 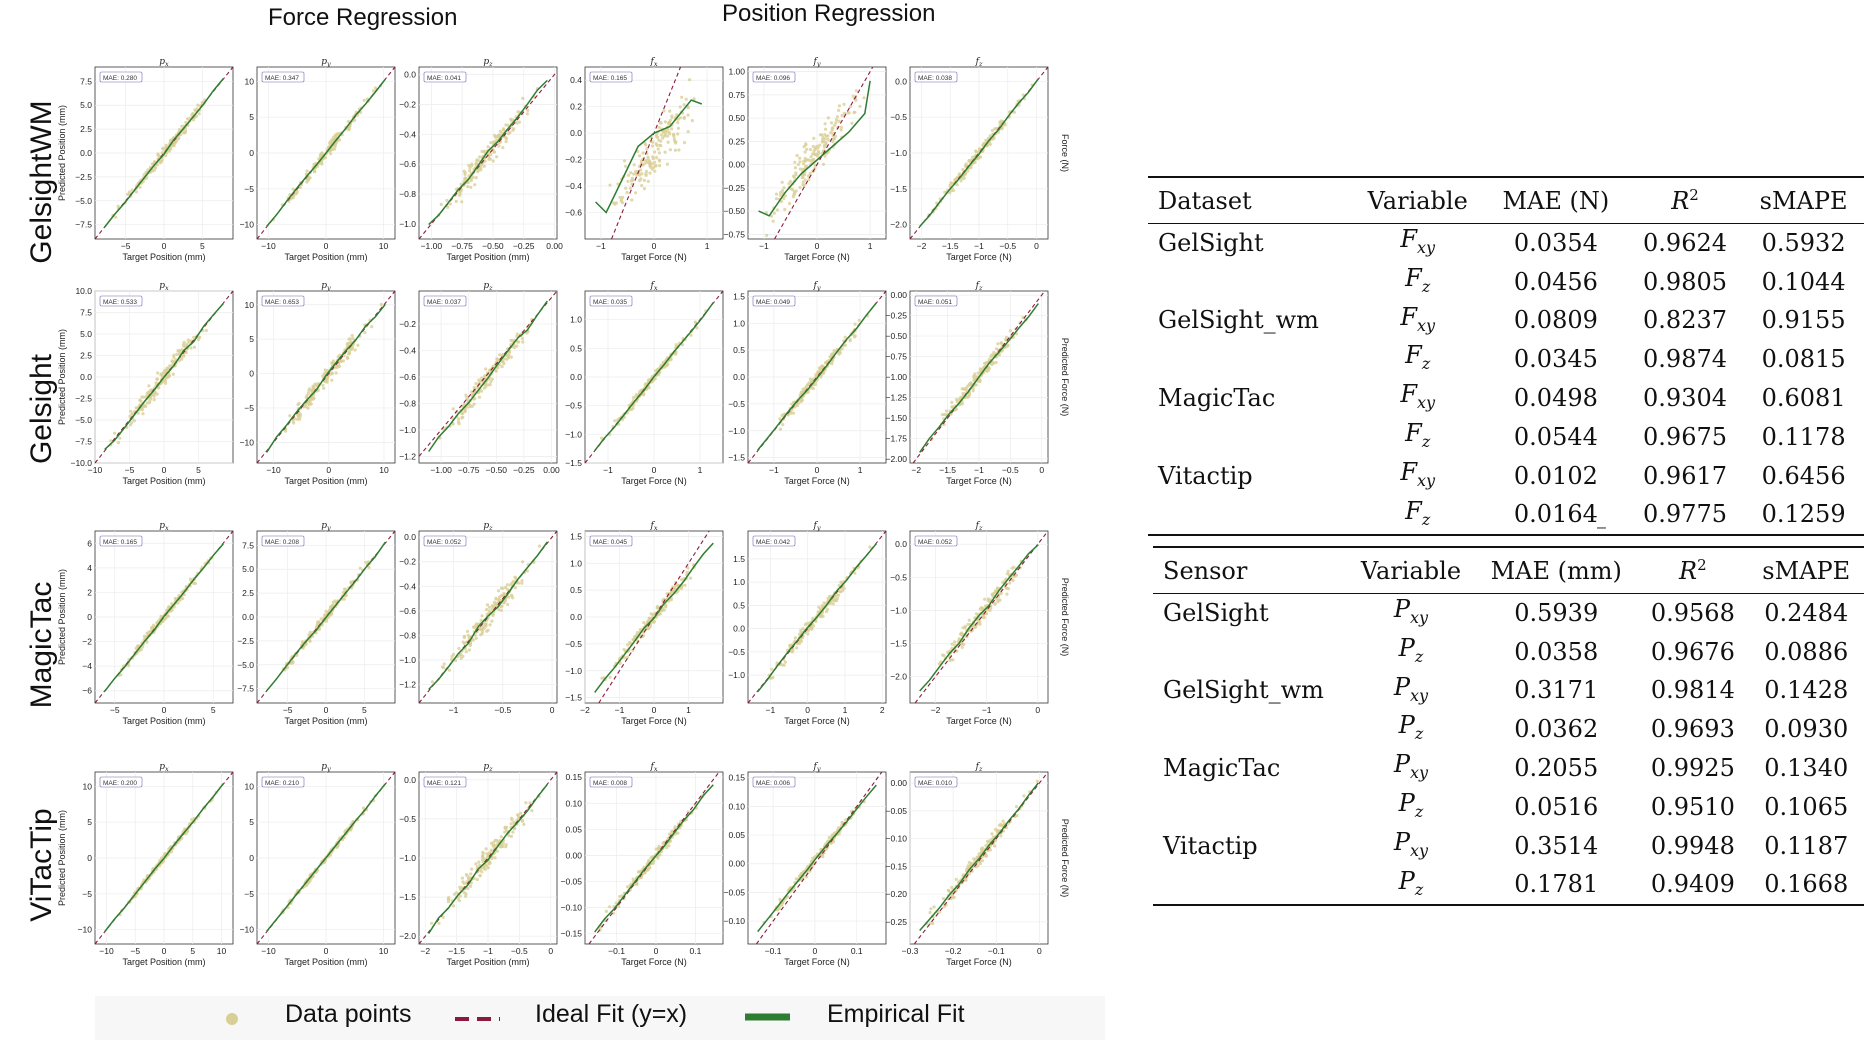 I want to click on row-mae: 0.0544, so click(x=1555, y=436).